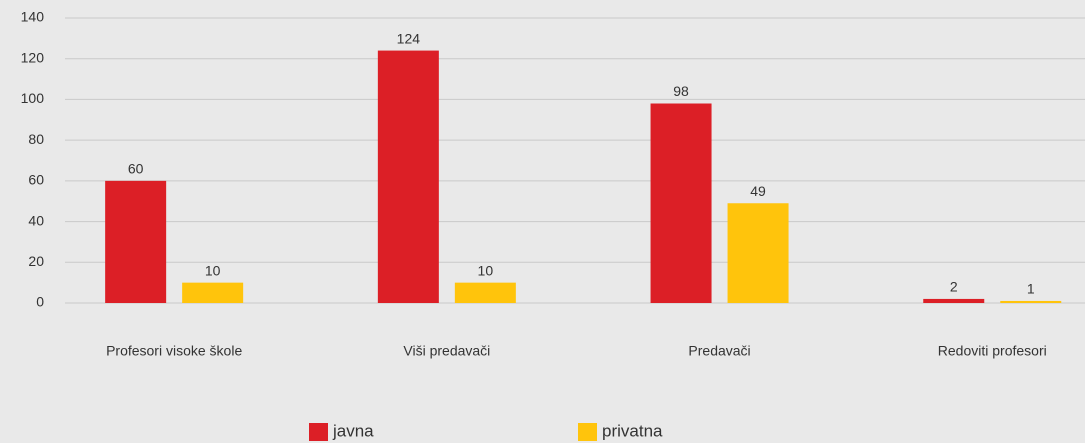  Describe the element at coordinates (632, 430) in the screenshot. I see `legend-label: privatna` at that location.